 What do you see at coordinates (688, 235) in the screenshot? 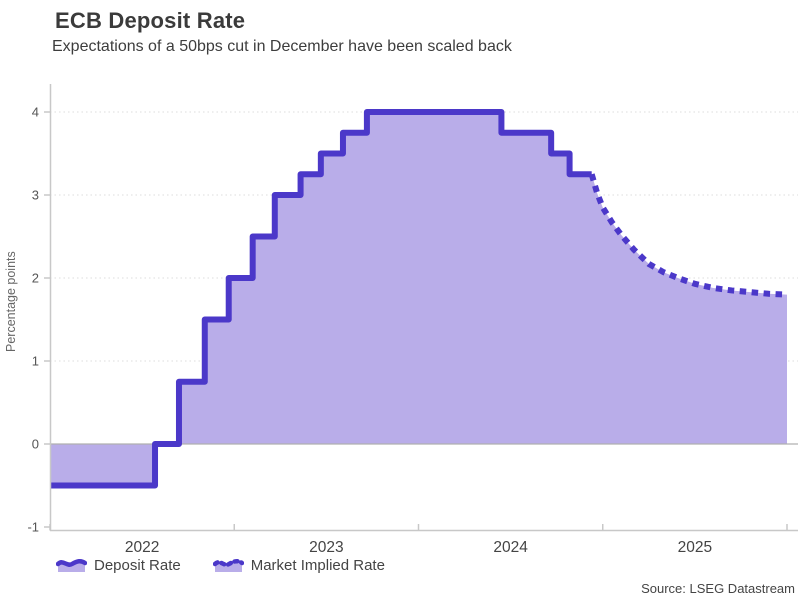
I see `market-implied-rate-line` at bounding box center [688, 235].